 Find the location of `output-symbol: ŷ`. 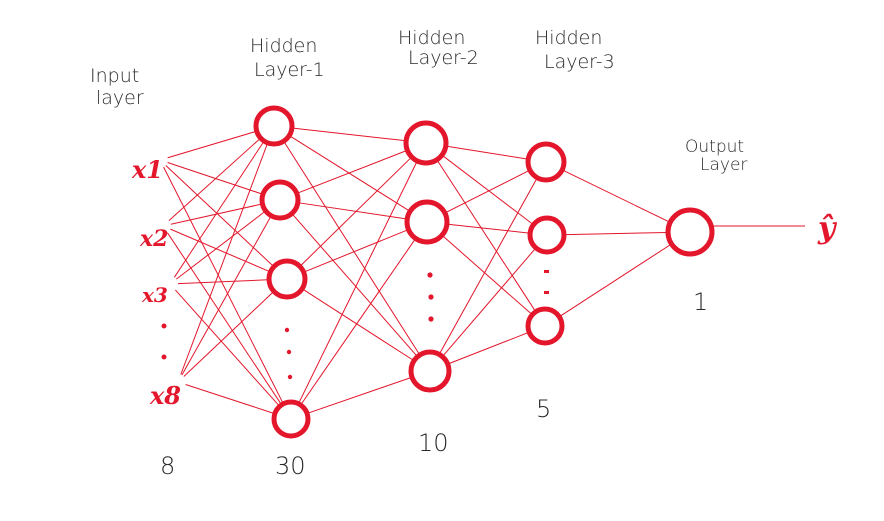

output-symbol: ŷ is located at coordinates (827, 228).